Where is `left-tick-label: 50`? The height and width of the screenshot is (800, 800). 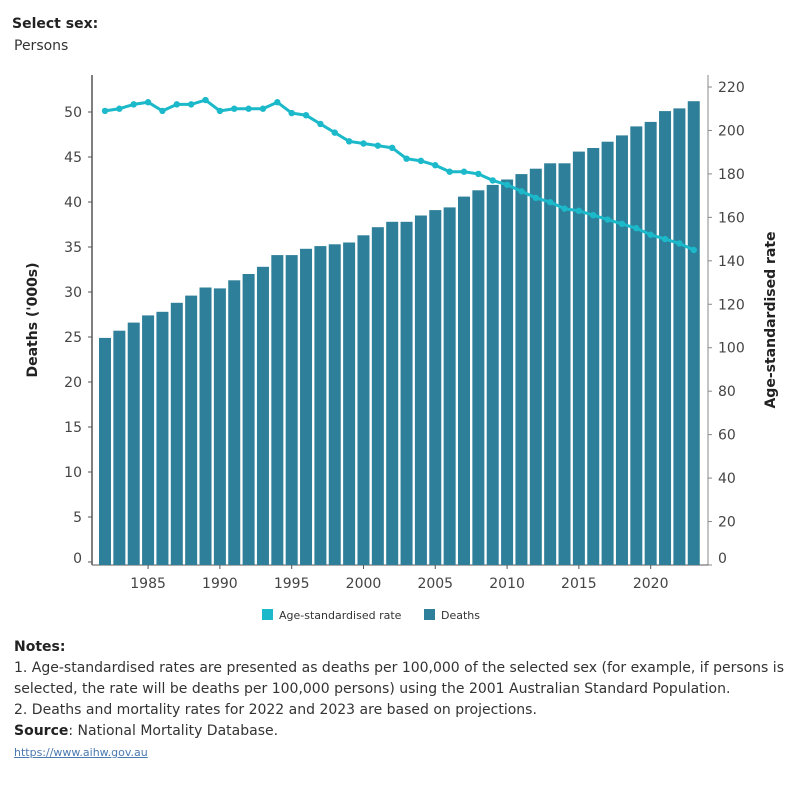
left-tick-label: 50 is located at coordinates (73, 113).